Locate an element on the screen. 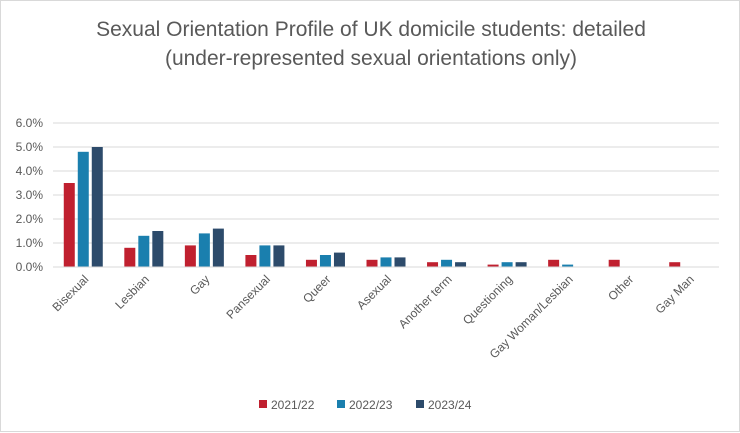 The height and width of the screenshot is (433, 740). x-category-label: Bisexual is located at coordinates (70, 293).